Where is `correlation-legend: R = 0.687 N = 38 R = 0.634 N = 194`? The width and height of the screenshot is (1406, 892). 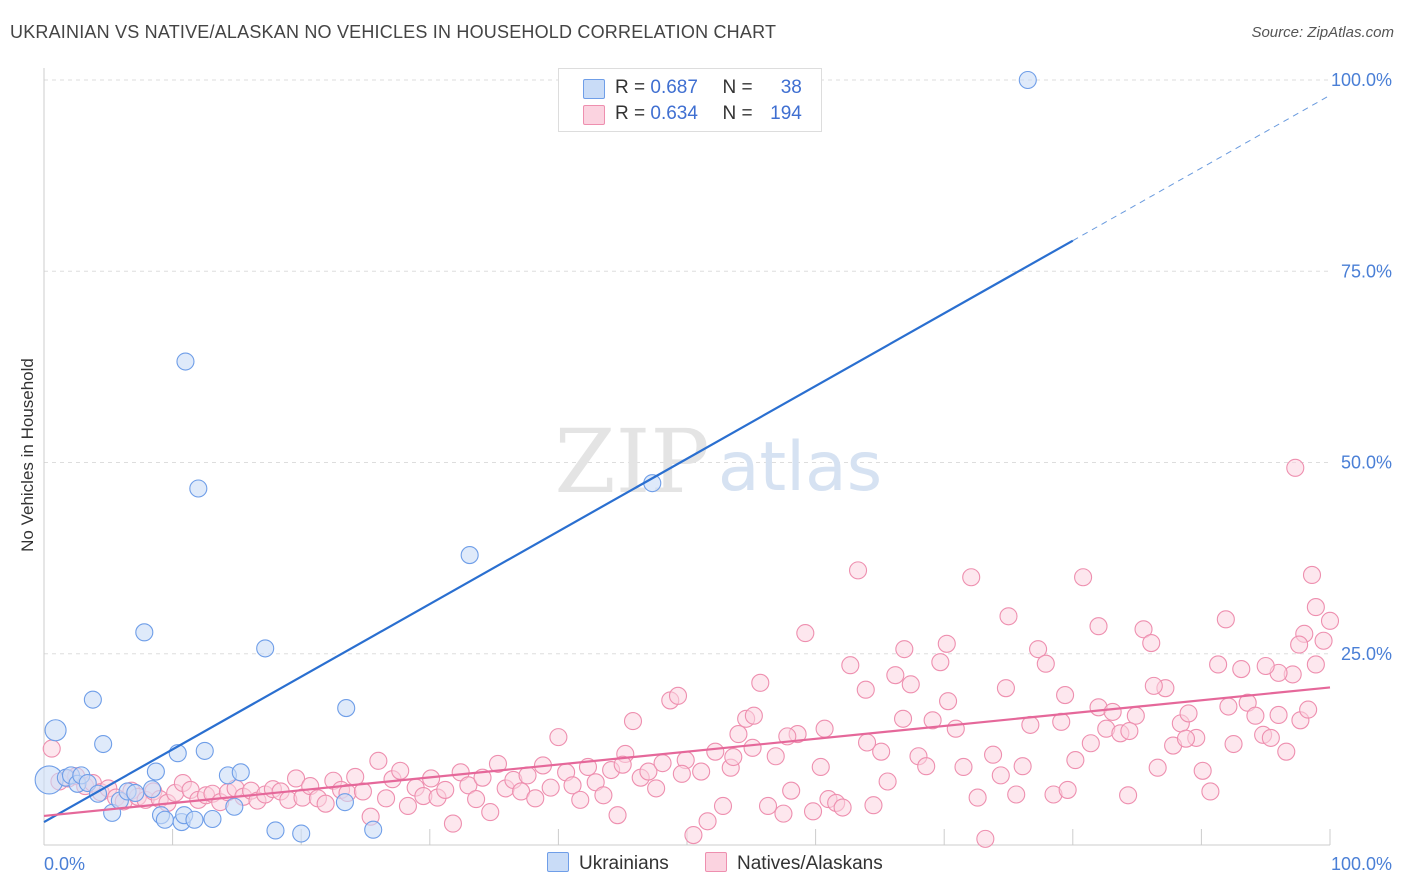
correlation-legend: R = 0.687 N = 38 R = 0.634 N = 194 is located at coordinates (690, 100).